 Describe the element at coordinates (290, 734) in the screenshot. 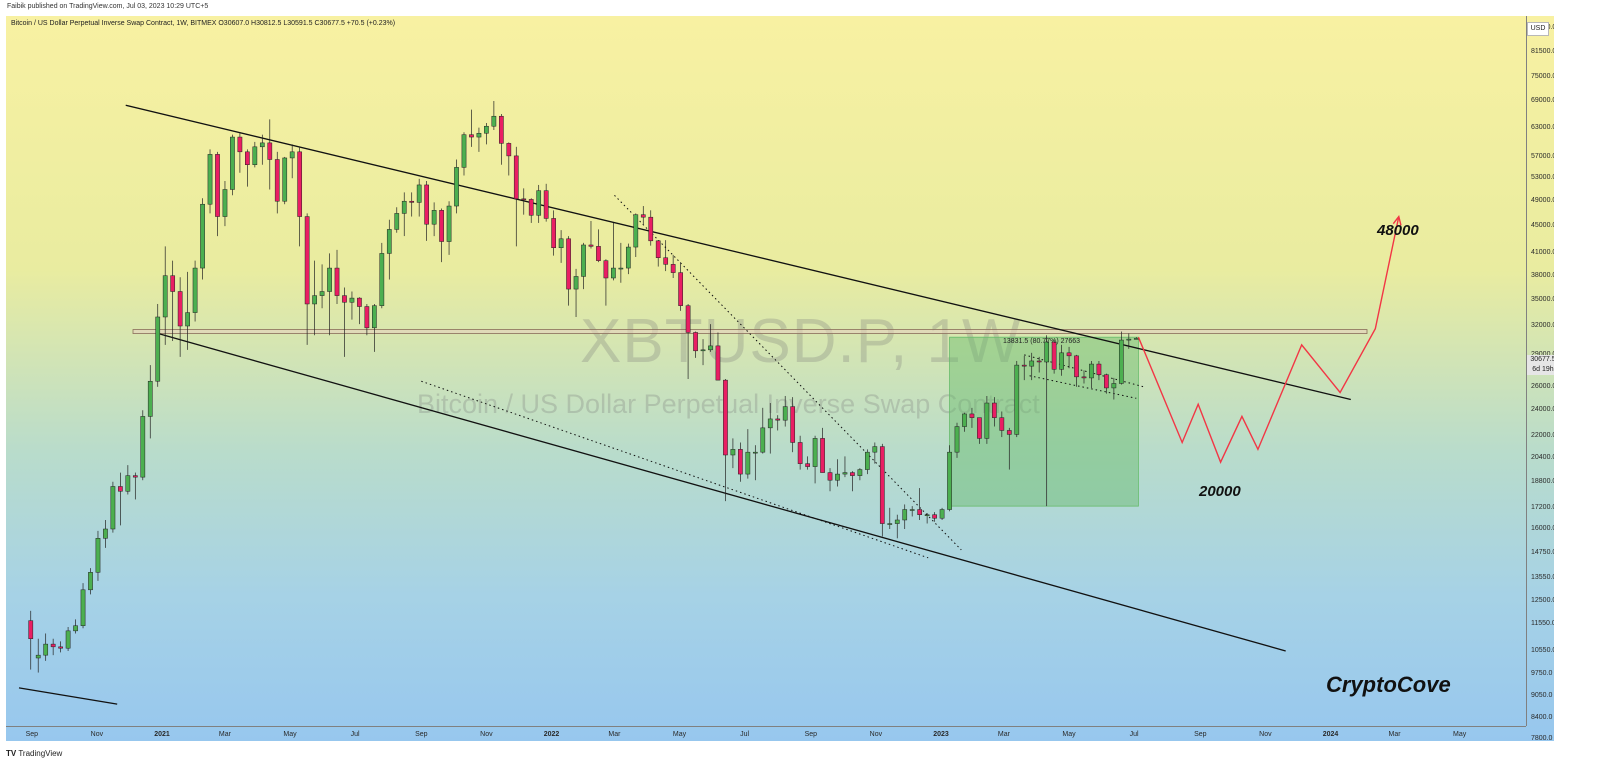

I see `time-tick: May` at that location.